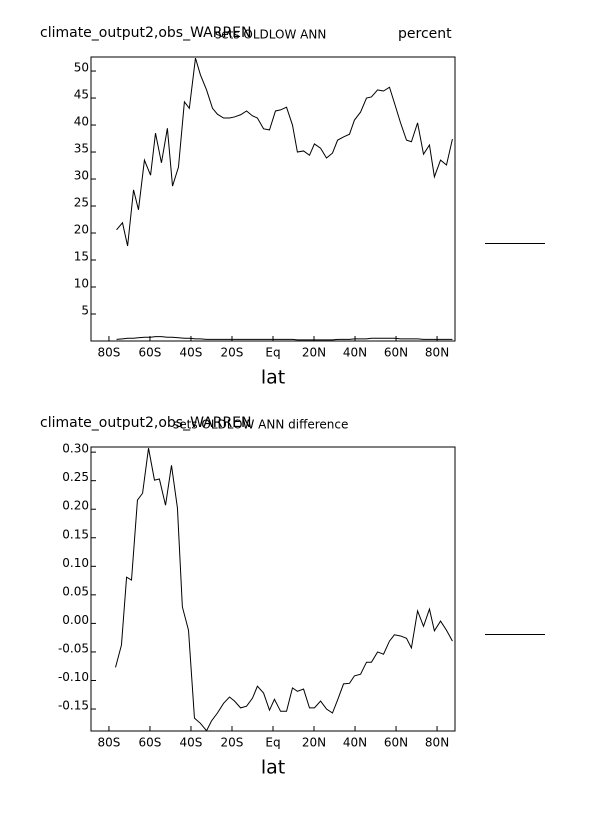 The height and width of the screenshot is (814, 606). What do you see at coordinates (81, 68) in the screenshot?
I see `y-tick-label: 50` at bounding box center [81, 68].